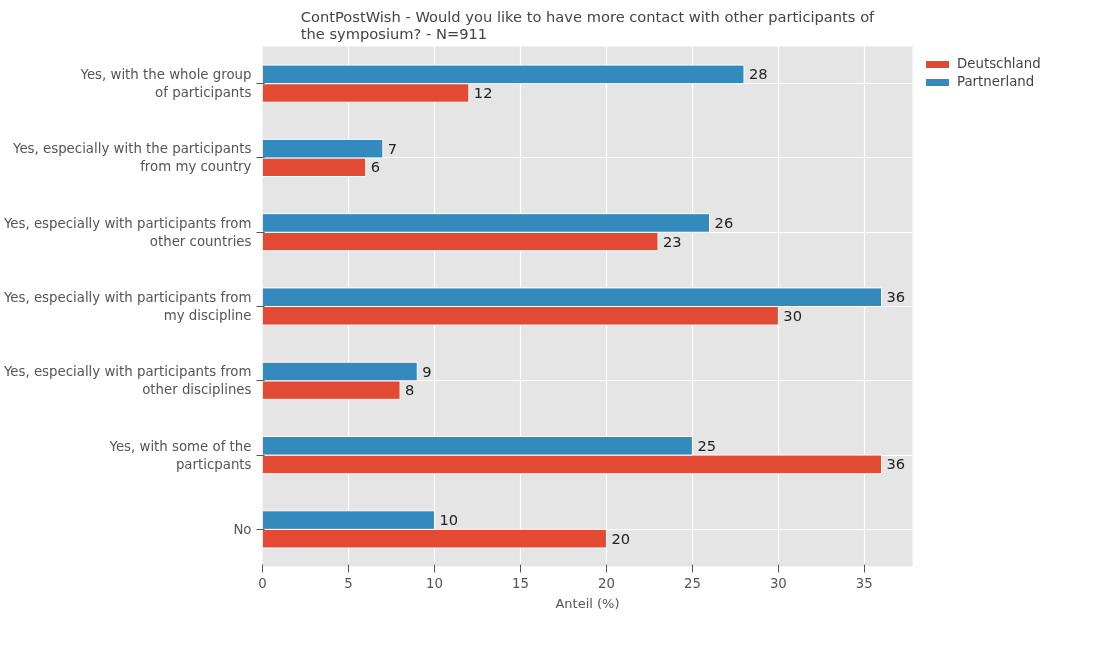 This screenshot has height=660, width=1100. I want to click on data-label: 6, so click(375, 167).